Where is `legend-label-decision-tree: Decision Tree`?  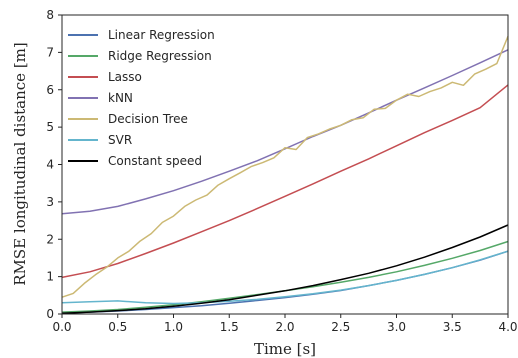
legend-label-decision-tree: Decision Tree is located at coordinates (148, 119).